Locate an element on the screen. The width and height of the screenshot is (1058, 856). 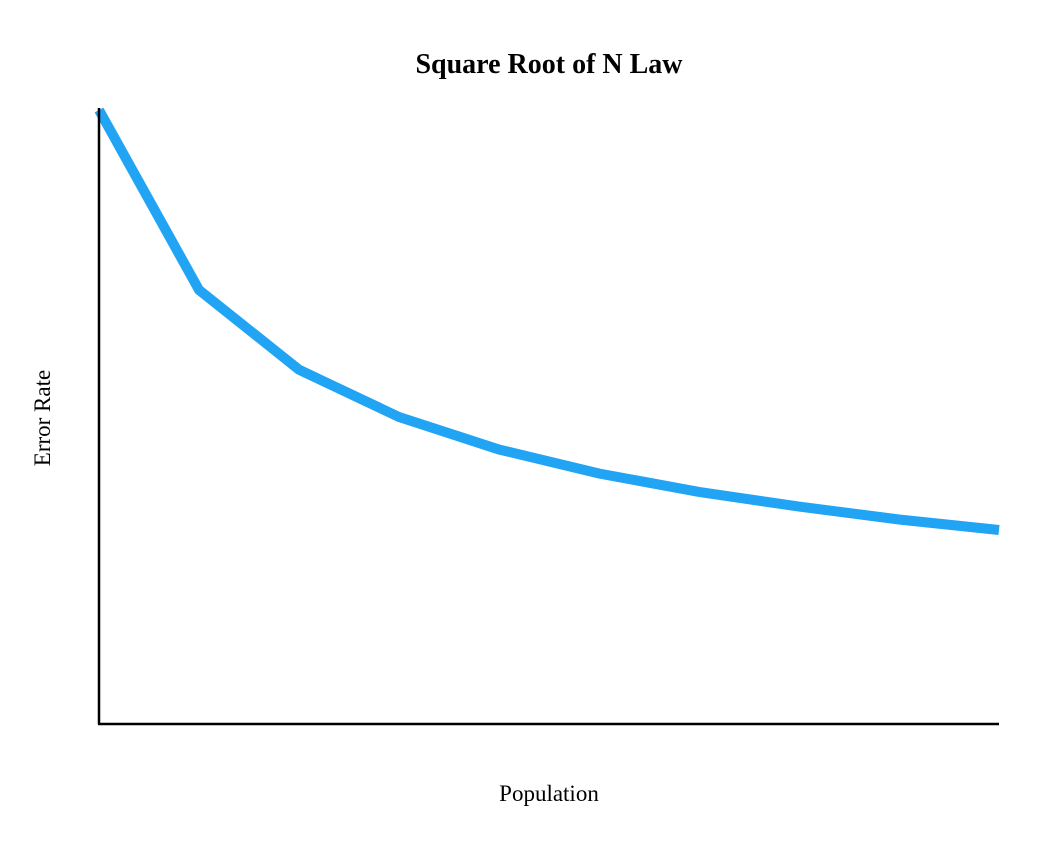
chart-title: Square Root of N Law is located at coordinates (549, 64).